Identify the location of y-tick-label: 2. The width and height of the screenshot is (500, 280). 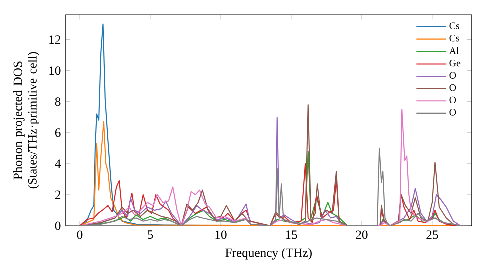
(58, 195).